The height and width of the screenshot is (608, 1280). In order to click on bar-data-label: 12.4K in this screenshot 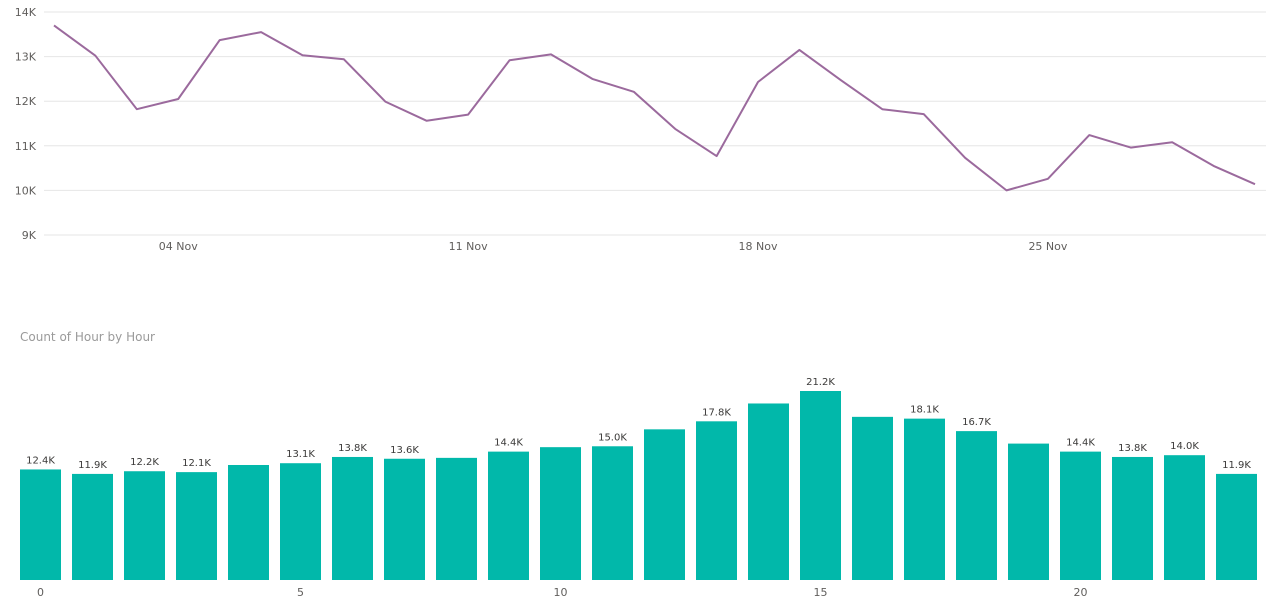, I will do `click(40, 460)`.